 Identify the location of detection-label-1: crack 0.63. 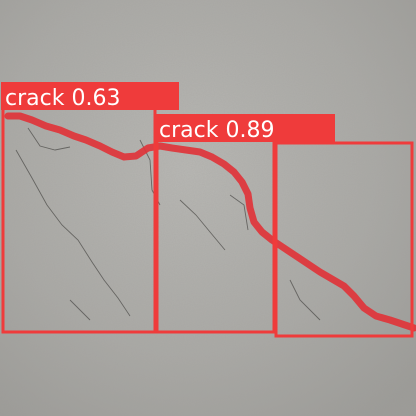
(62, 98).